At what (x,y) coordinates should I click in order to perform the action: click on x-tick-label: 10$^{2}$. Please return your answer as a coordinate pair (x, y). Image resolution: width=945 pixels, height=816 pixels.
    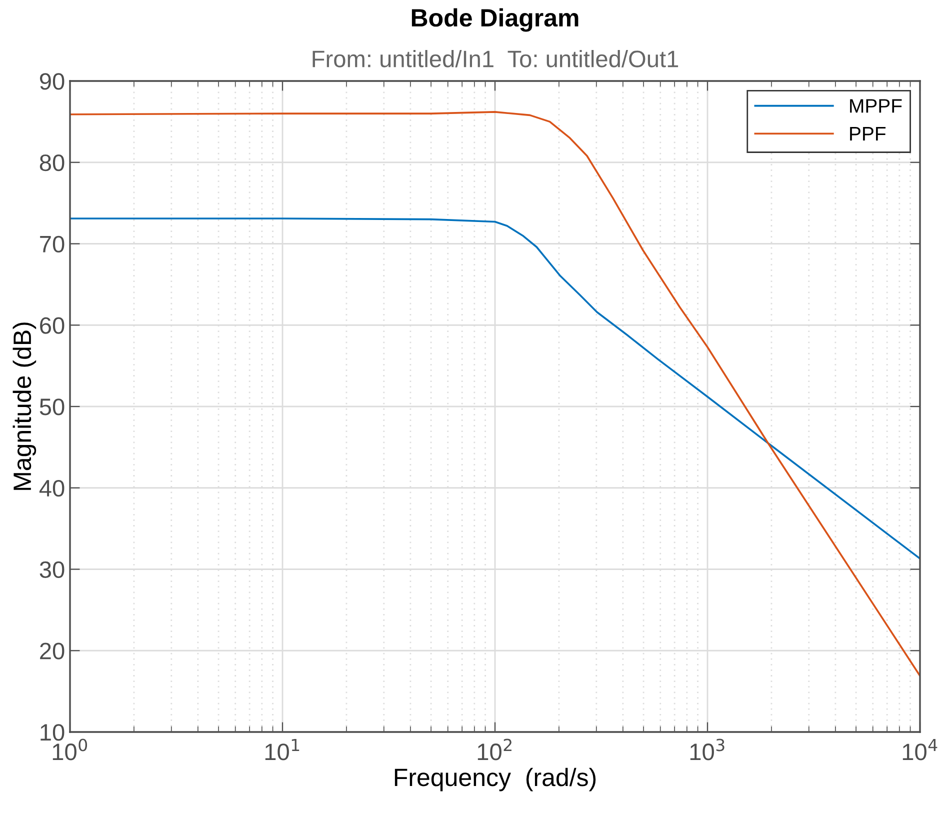
    Looking at the image, I should click on (495, 749).